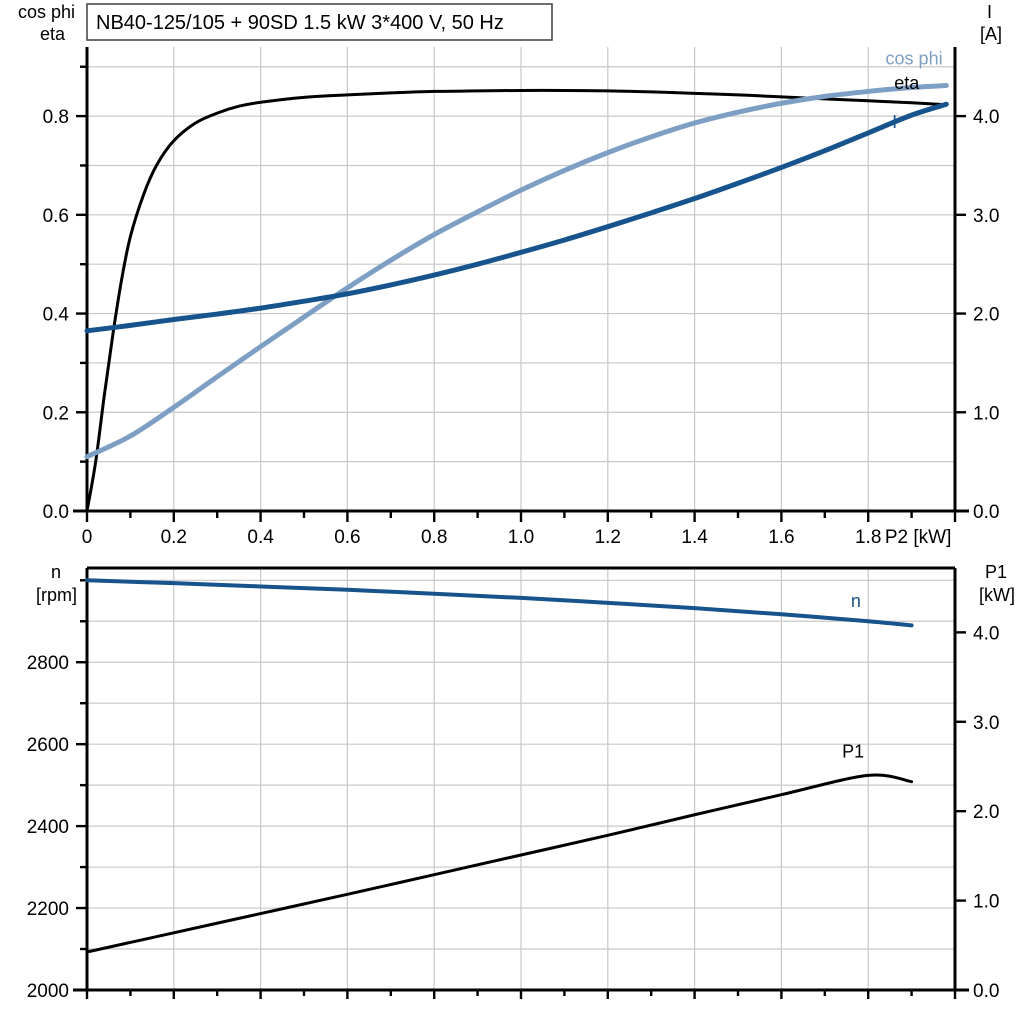 The width and height of the screenshot is (1024, 1024). I want to click on curve-label-p1: P1, so click(853, 752).